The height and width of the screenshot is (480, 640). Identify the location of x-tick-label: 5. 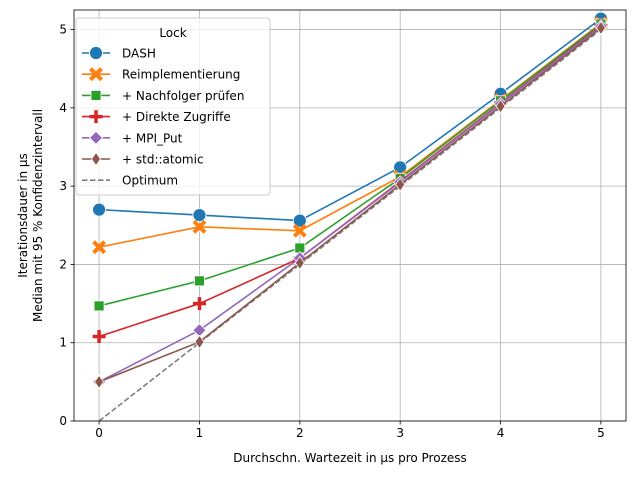
(601, 433).